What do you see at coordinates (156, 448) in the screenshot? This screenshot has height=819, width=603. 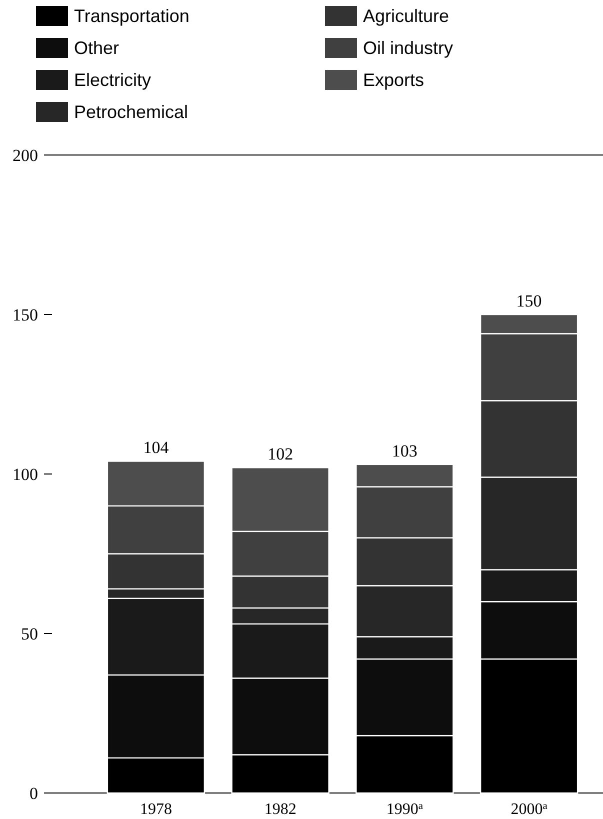 I see `total-label: 104` at bounding box center [156, 448].